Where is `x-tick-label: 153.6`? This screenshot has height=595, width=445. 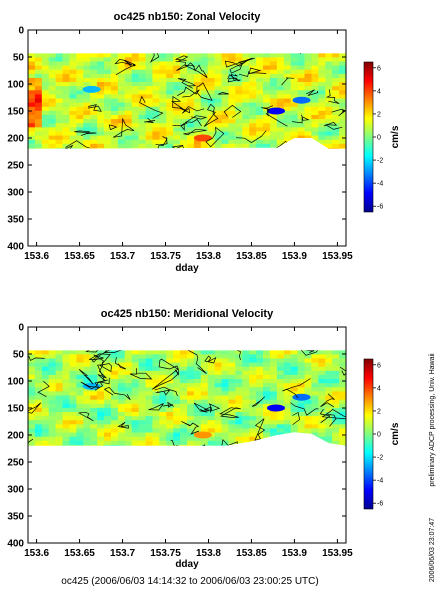 x-tick-label: 153.6 is located at coordinates (36, 256).